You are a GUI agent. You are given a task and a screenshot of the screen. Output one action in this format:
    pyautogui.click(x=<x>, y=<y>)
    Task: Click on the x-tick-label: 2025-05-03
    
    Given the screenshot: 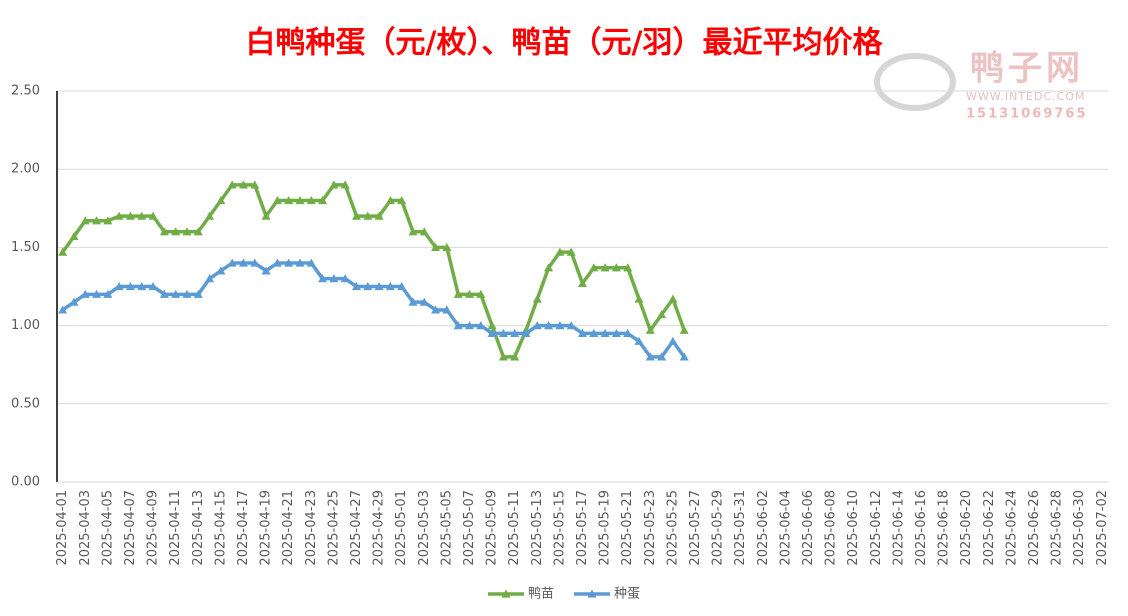 What is the action you would take?
    pyautogui.click(x=424, y=528)
    